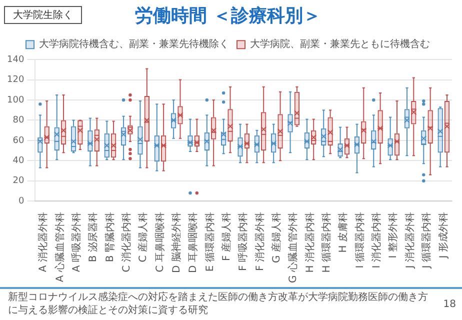  Describe the element at coordinates (326, 242) in the screenshot. I see `x-tick-label: H 循環器内科` at that location.